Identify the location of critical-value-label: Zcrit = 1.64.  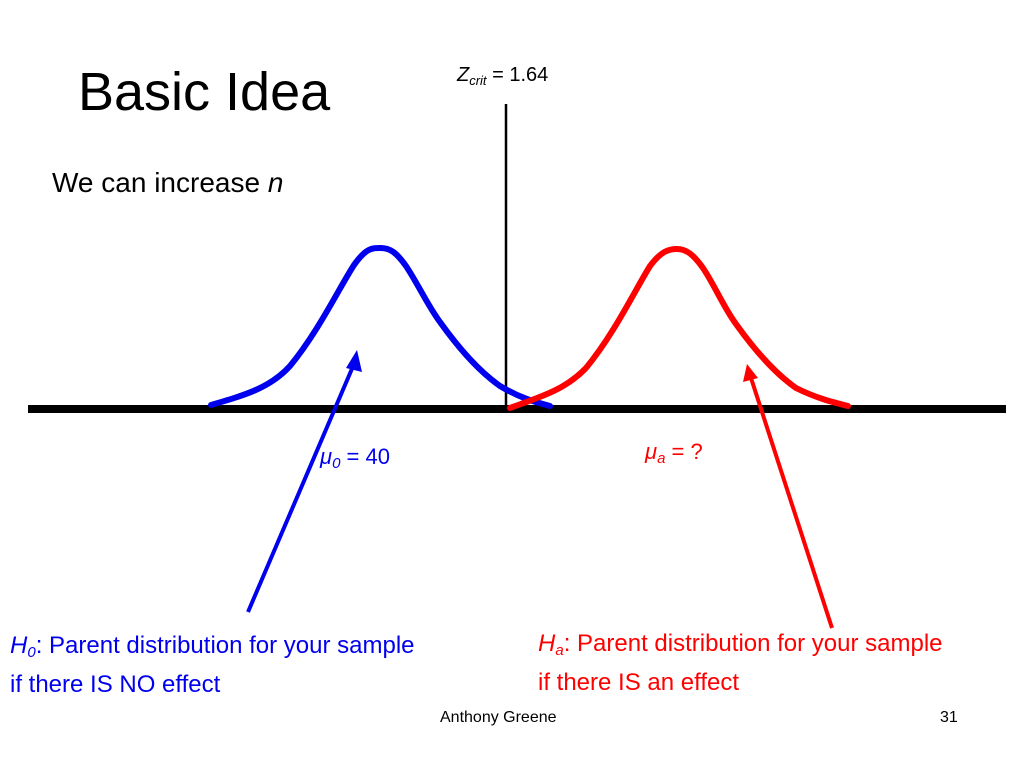
(502, 78).